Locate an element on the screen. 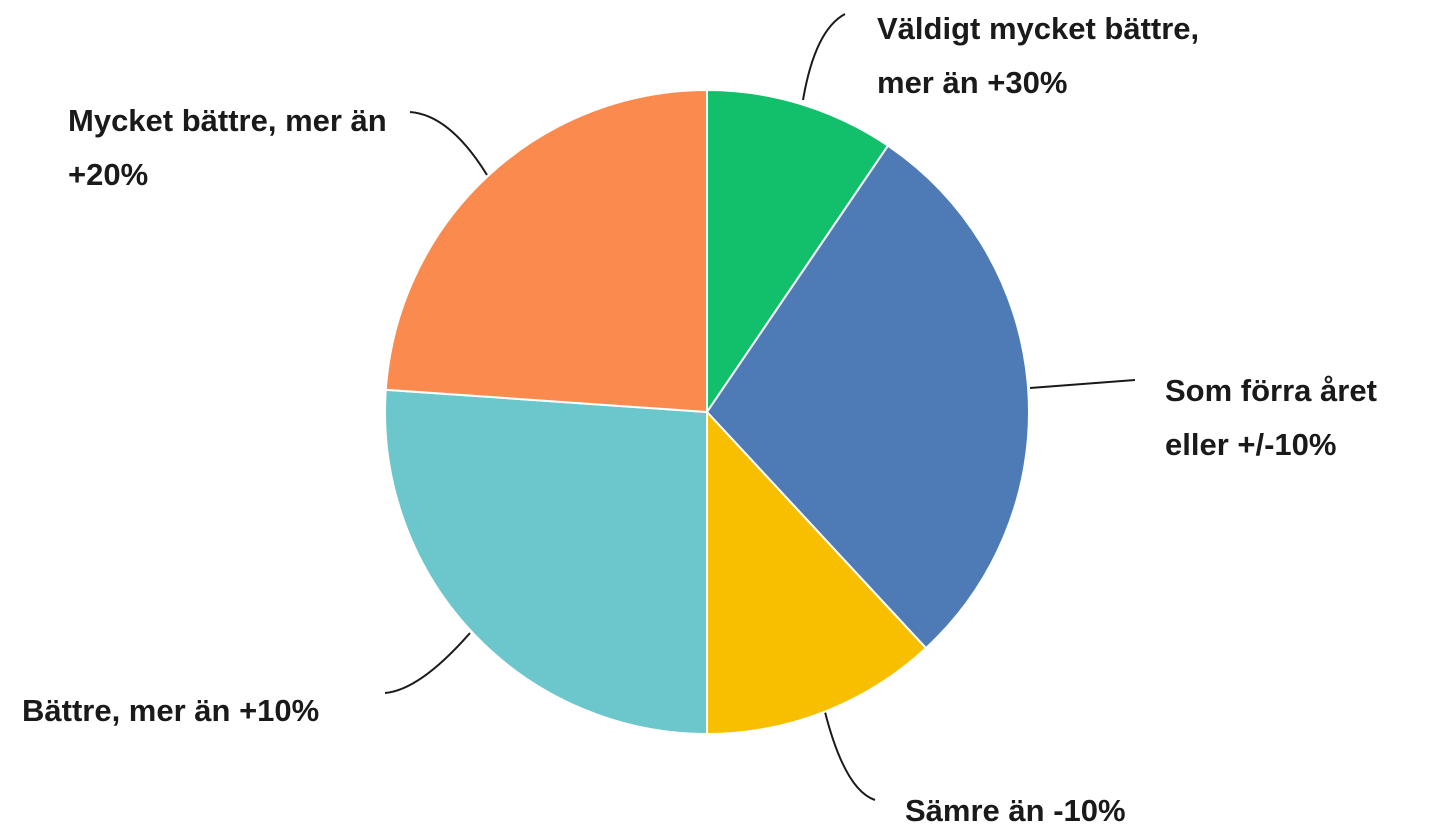 The height and width of the screenshot is (829, 1450). slice-label: Väldigt mycket bättre, mer än +30% is located at coordinates (1038, 55).